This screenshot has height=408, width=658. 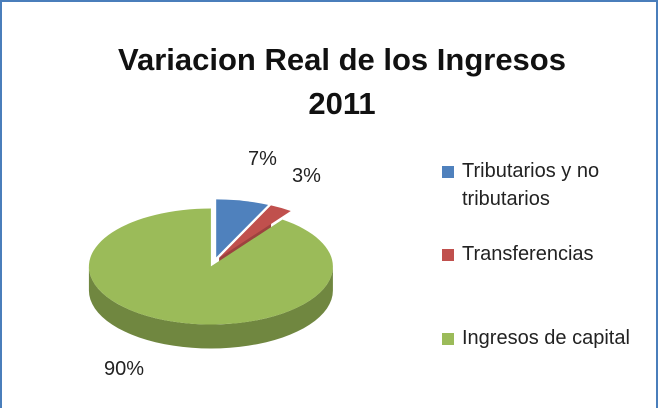 I want to click on data-label: 7%, so click(x=262, y=159).